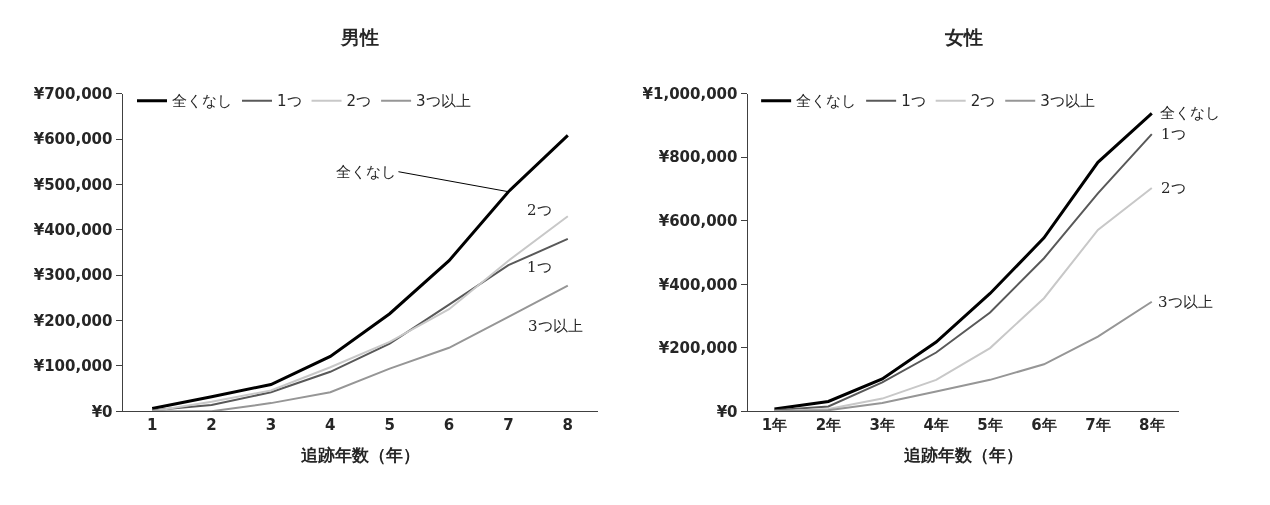  I want to click on y-tick-label: ¥100,000, so click(73, 366).